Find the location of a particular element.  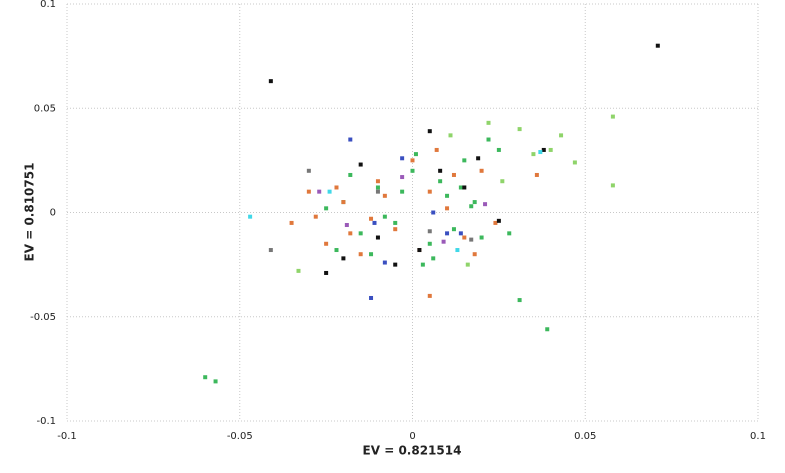

x-tick-label: 0.1 is located at coordinates (758, 436).